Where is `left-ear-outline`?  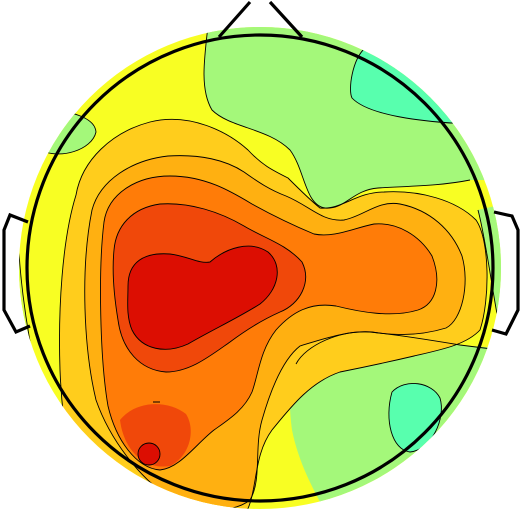
left-ear-outline is located at coordinates (16, 273).